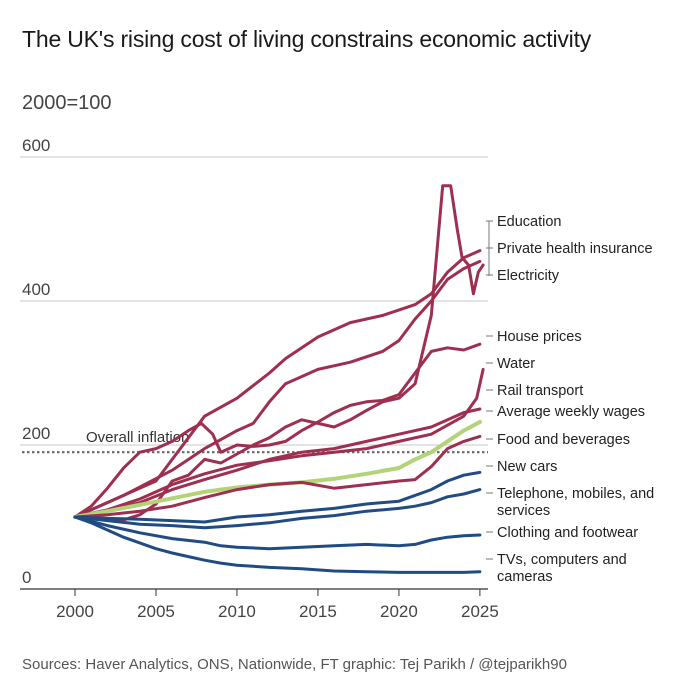 This screenshot has width=700, height=700. I want to click on series-line-water, so click(279, 443).